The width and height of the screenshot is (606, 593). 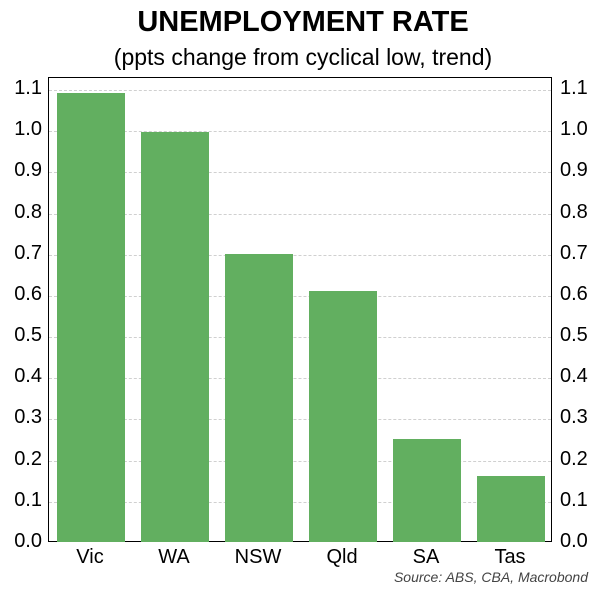 What do you see at coordinates (258, 557) in the screenshot?
I see `x-tick-label: NSW` at bounding box center [258, 557].